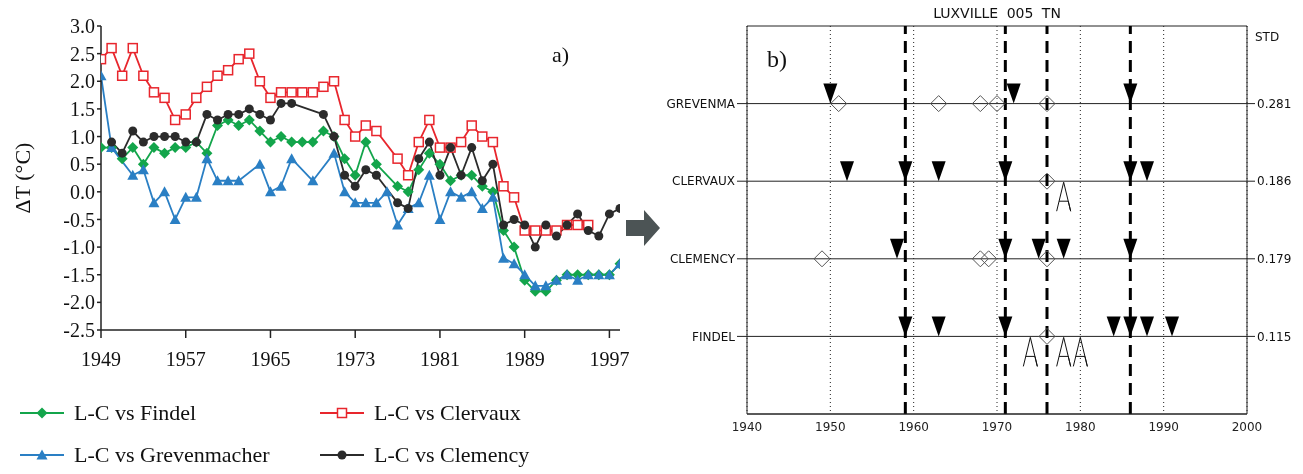 The width and height of the screenshot is (1303, 474). I want to click on x-tick-label: 1973, so click(355, 359).